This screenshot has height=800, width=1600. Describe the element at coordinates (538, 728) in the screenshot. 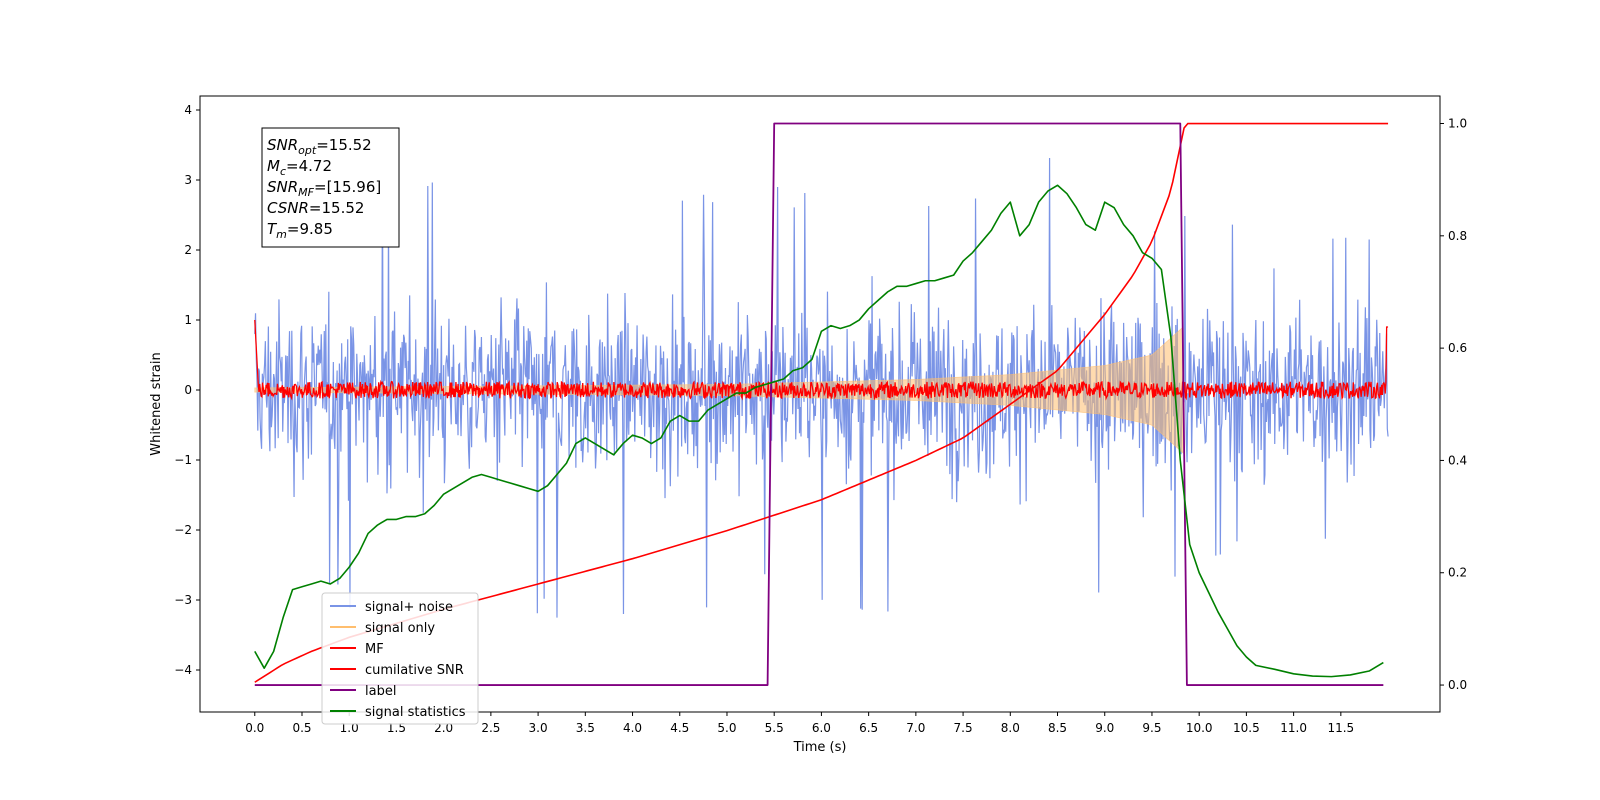

I see `x-tick-label: 3.0` at that location.